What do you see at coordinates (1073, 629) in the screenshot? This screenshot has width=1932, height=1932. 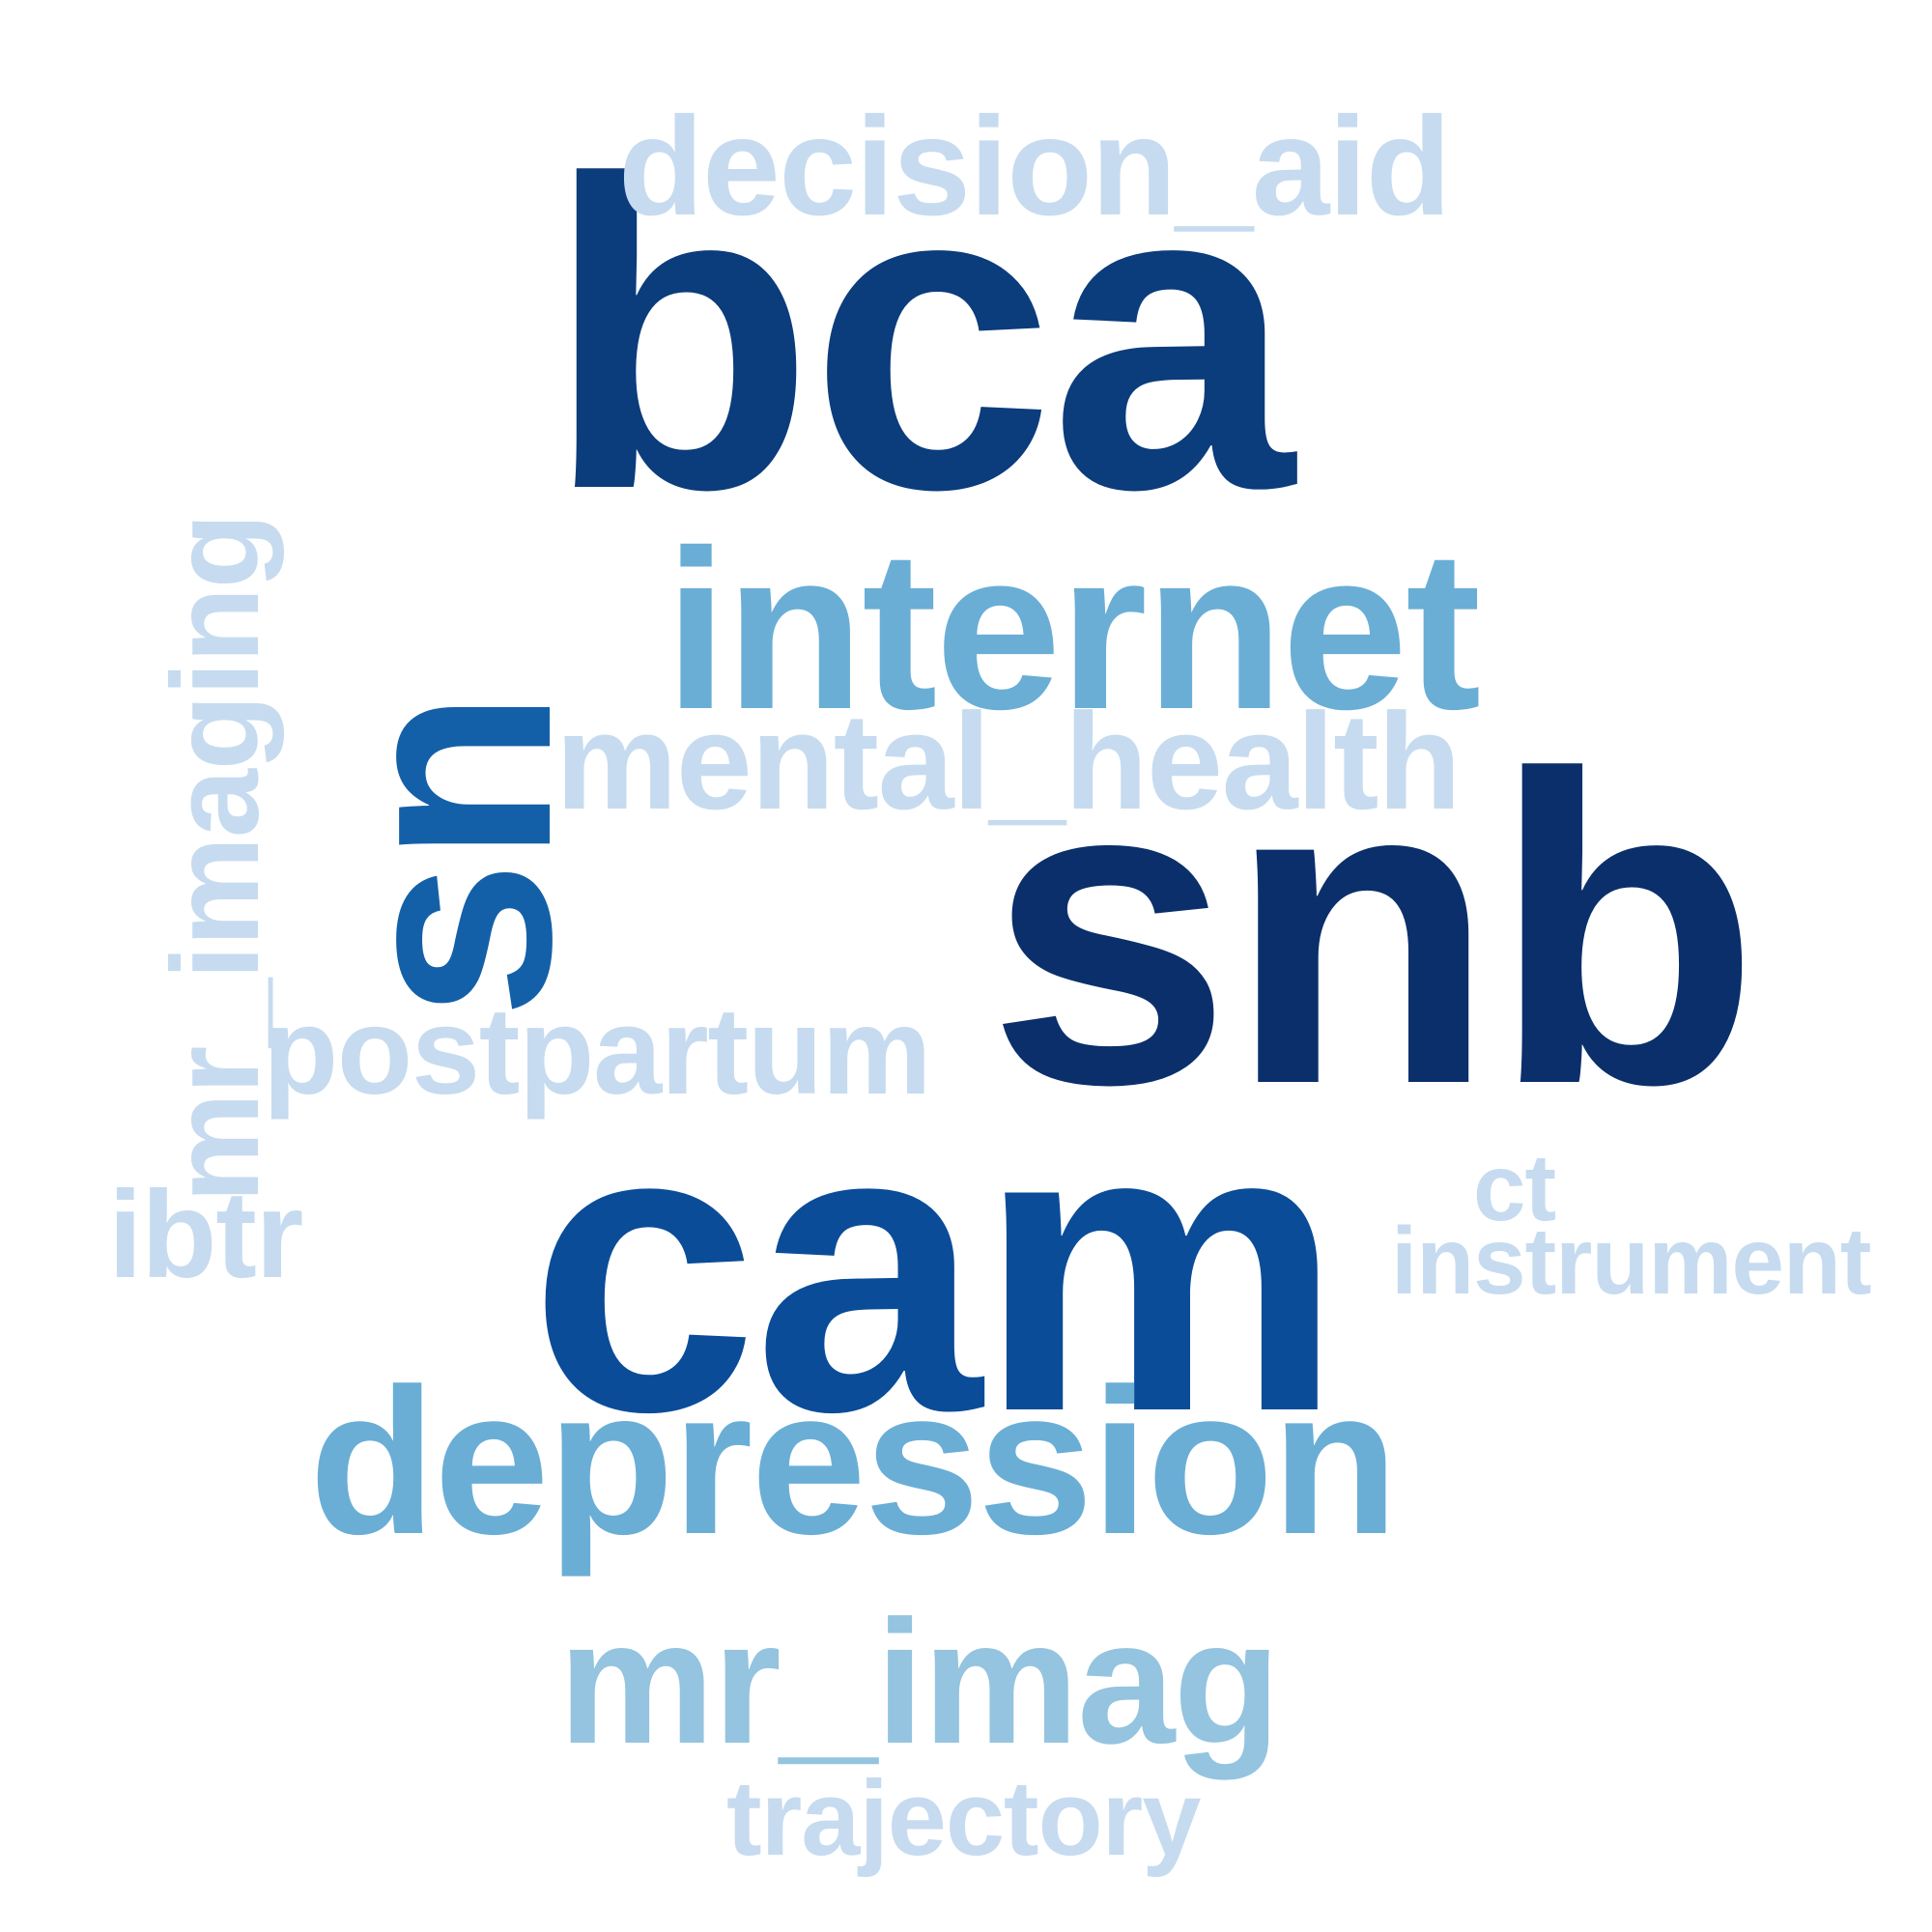 I see `word-internet: internet` at bounding box center [1073, 629].